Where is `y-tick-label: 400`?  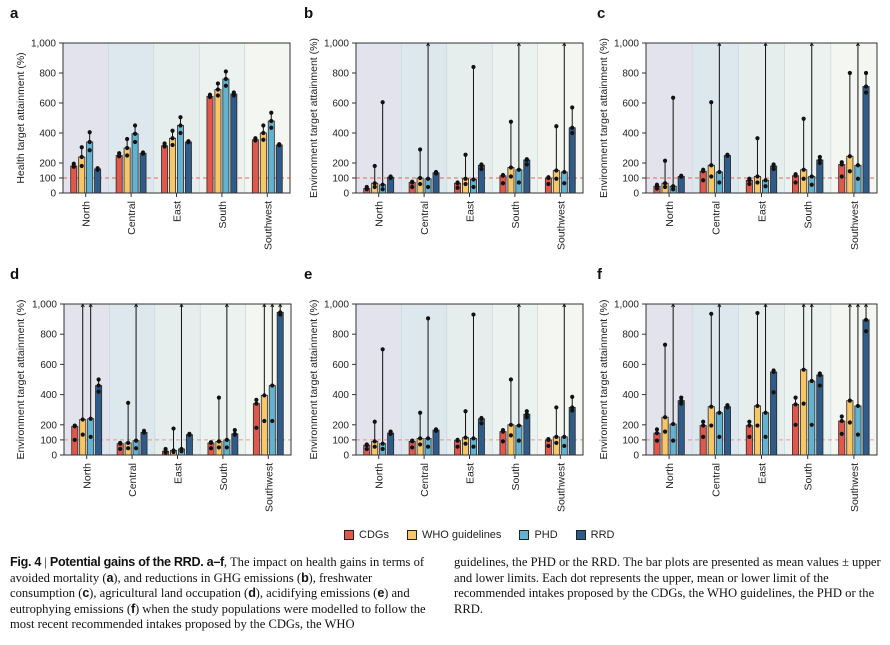
y-tick-label: 400 is located at coordinates (47, 134).